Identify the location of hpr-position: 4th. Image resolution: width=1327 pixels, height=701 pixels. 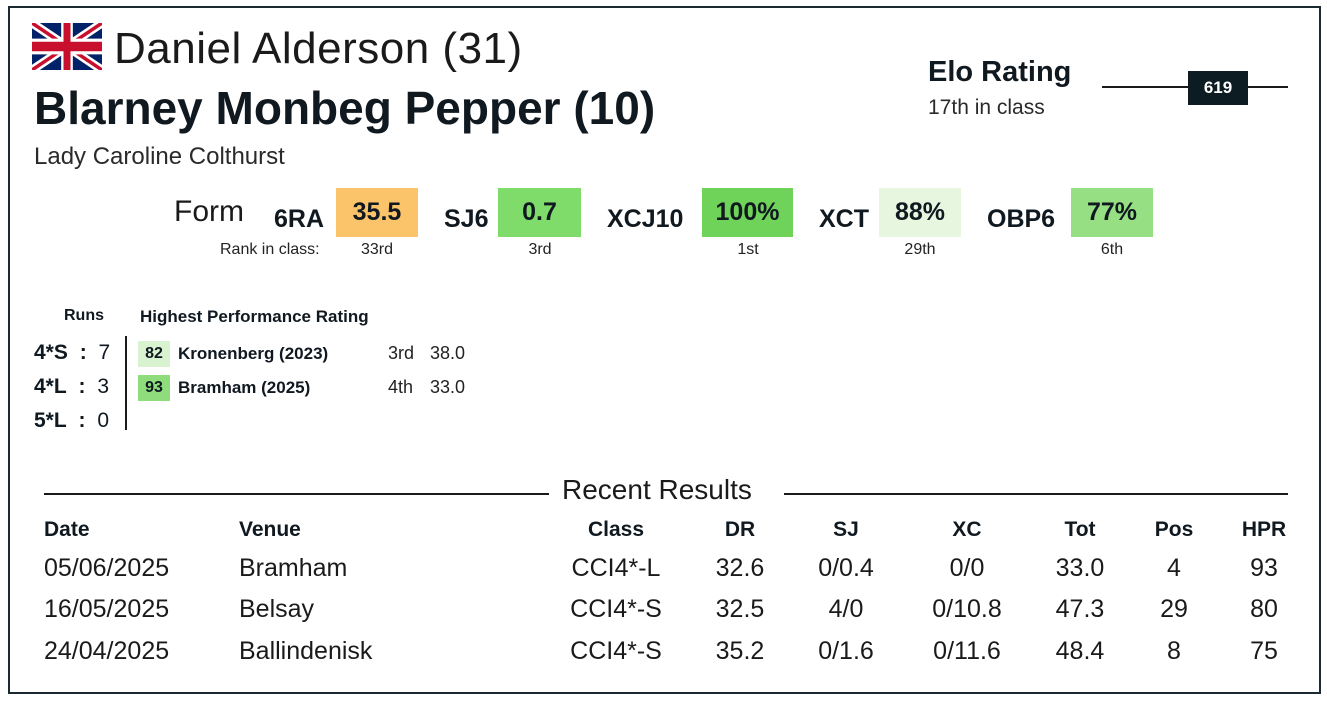
(401, 387).